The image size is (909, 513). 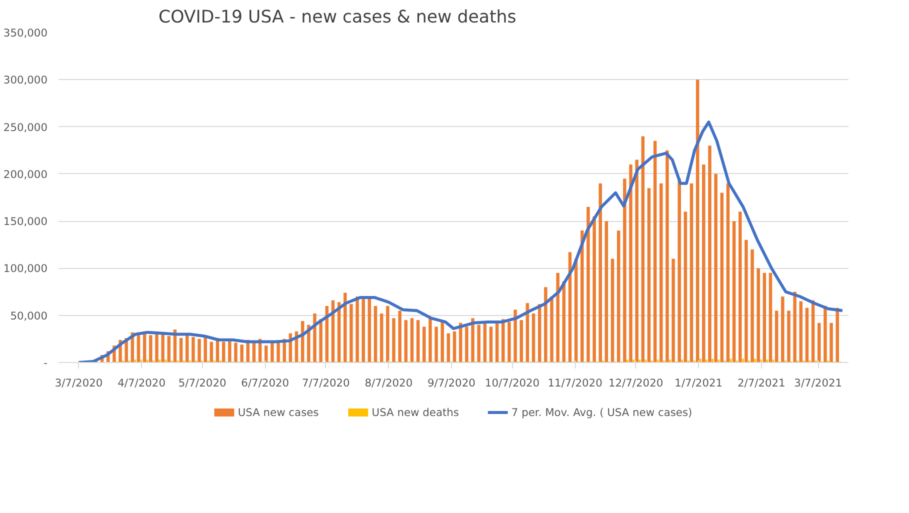 What do you see at coordinates (512, 383) in the screenshot?
I see `x-tick-label: 10/7/2020` at bounding box center [512, 383].